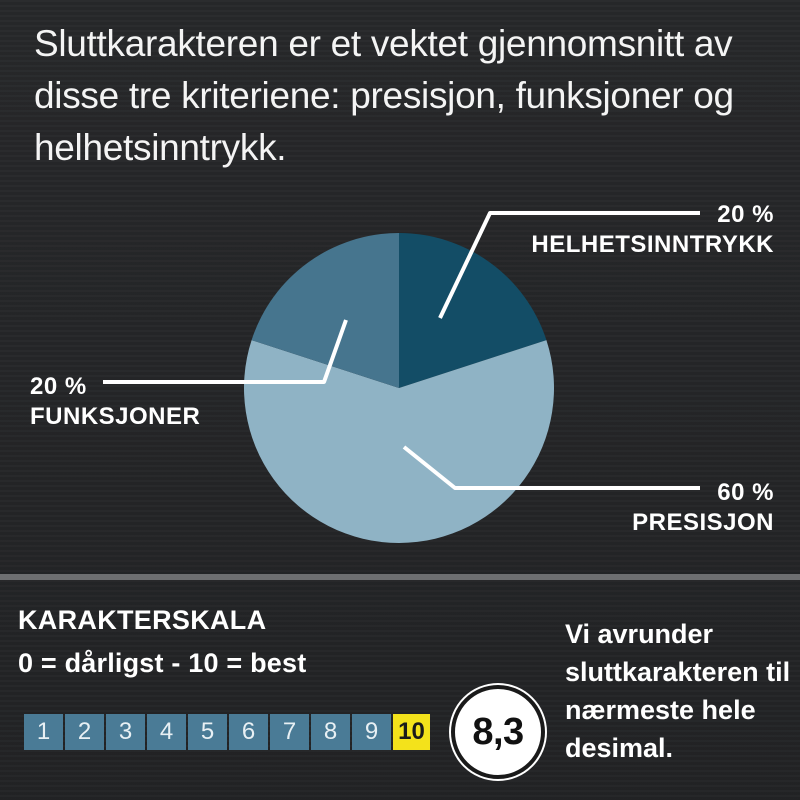 The width and height of the screenshot is (800, 800). I want to click on label-helhetsinntrykk: 20 % HELHETSINNTRYKK, so click(652, 230).